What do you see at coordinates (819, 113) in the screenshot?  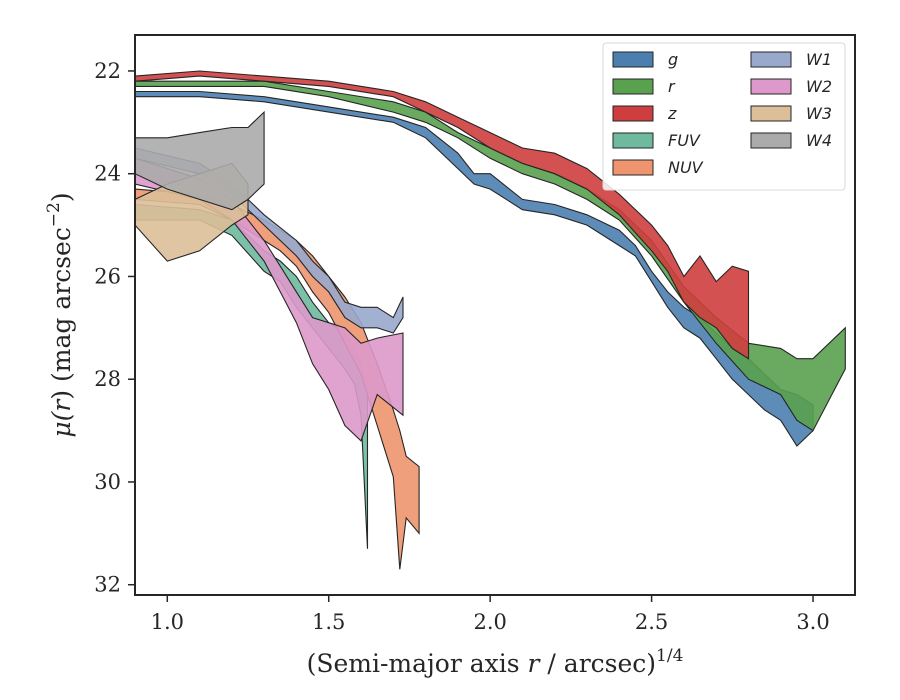 I see `legend-label: W3` at bounding box center [819, 113].